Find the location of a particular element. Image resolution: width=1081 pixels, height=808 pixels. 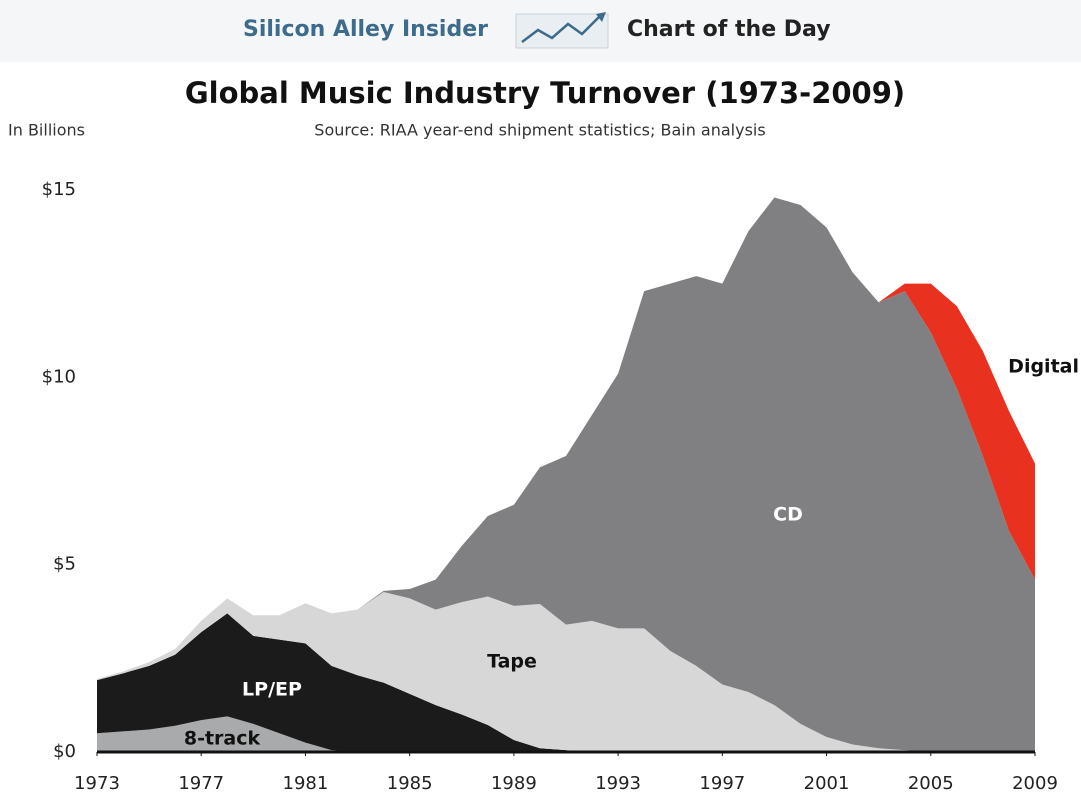

y-tick-label: $10 is located at coordinates (59, 376).